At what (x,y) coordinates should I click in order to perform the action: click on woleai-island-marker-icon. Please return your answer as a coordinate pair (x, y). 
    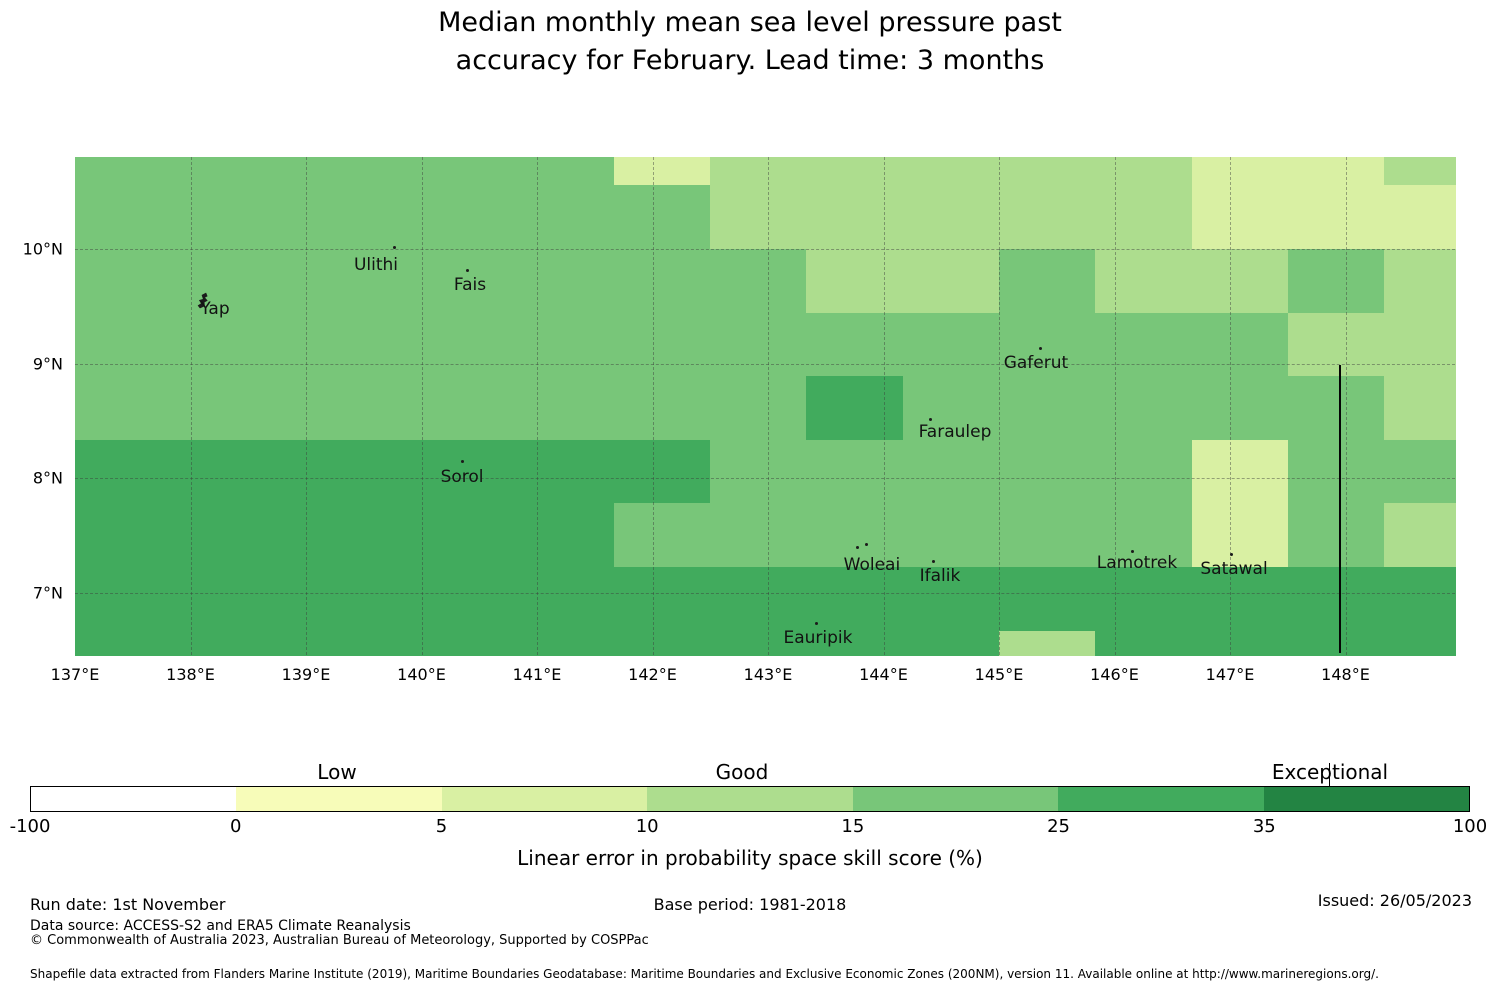
    Looking at the image, I should click on (857, 547).